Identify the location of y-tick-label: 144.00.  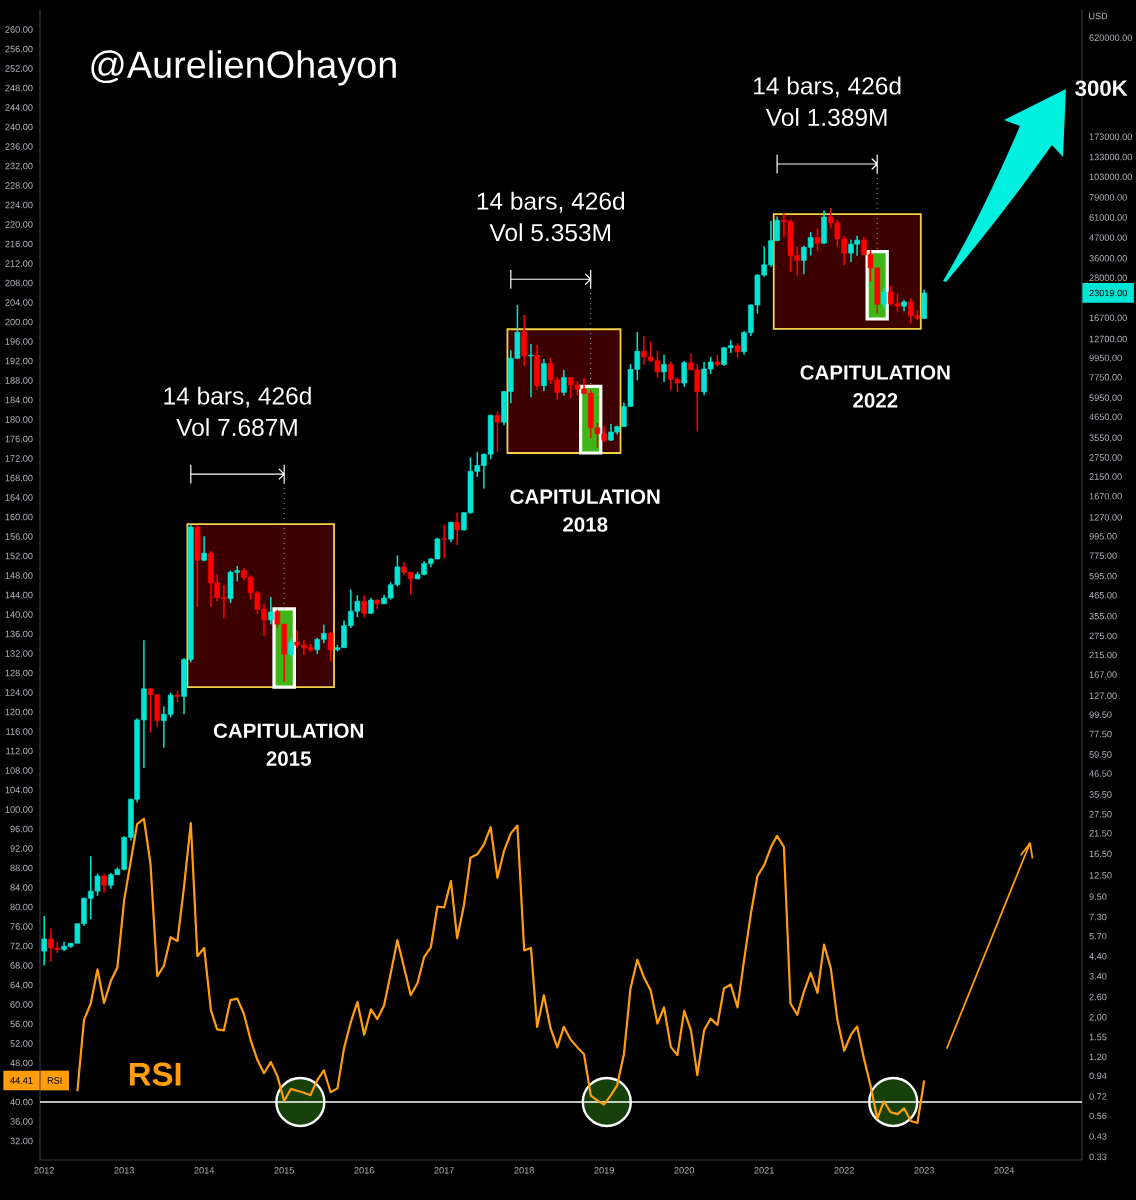
(19, 595).